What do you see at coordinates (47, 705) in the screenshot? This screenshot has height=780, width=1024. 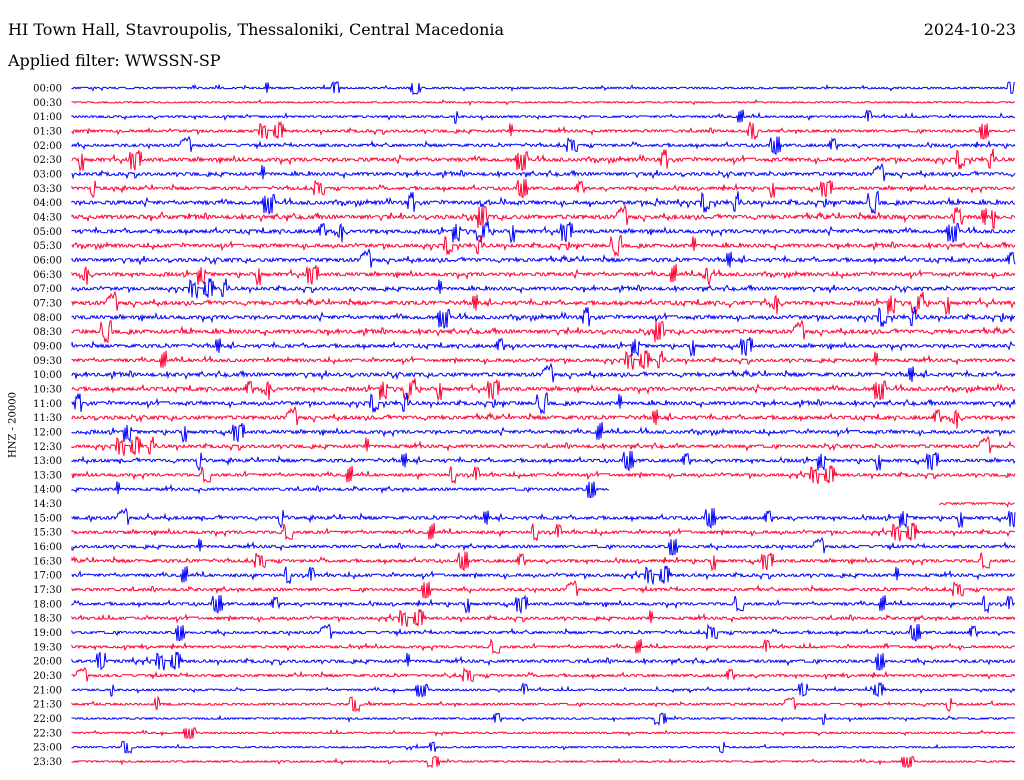 I see `row-time-label: 21:30` at bounding box center [47, 705].